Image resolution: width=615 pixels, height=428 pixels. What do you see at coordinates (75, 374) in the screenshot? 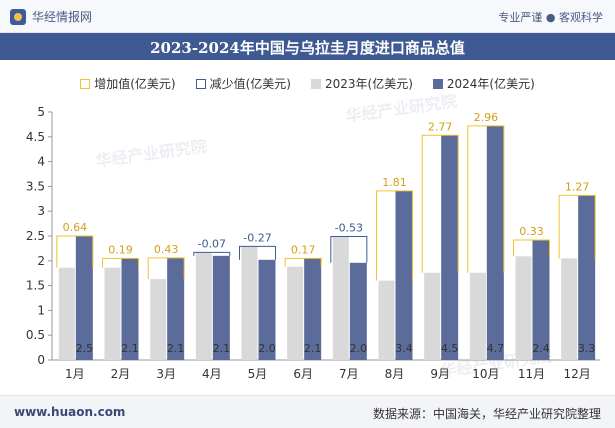
I see `x-tick-label: 1月` at bounding box center [75, 374].